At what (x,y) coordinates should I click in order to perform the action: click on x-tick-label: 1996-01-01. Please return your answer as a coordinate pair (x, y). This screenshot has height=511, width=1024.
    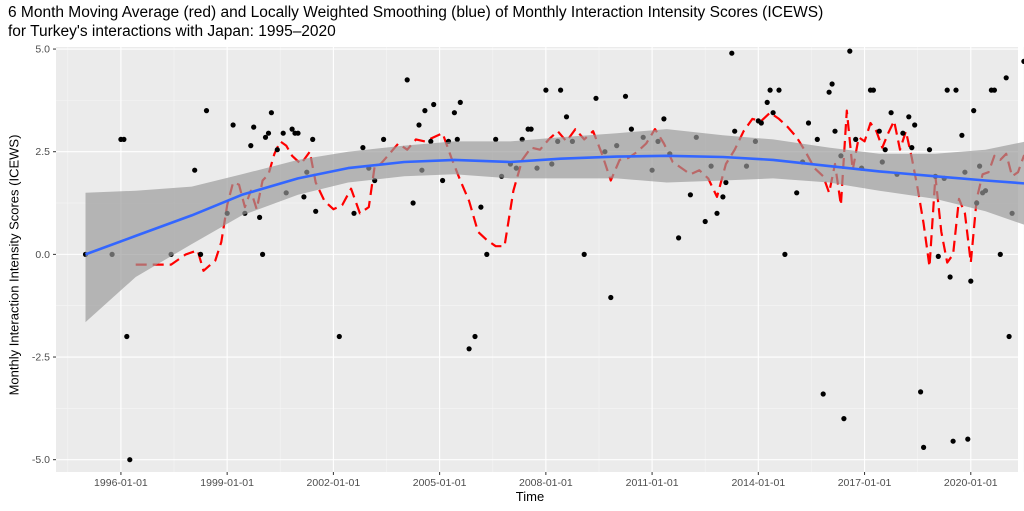
    Looking at the image, I should click on (121, 483).